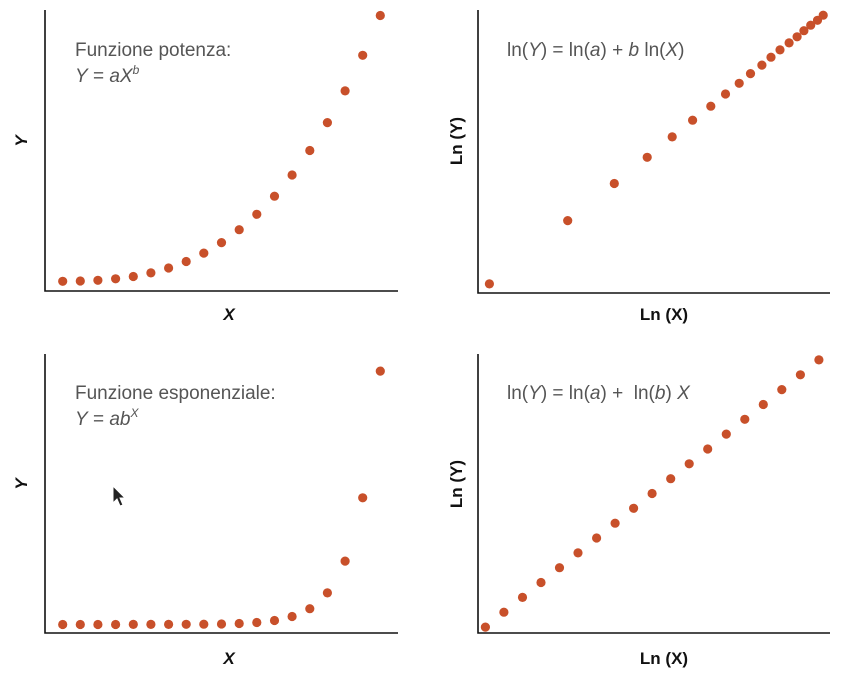 The height and width of the screenshot is (682, 845). What do you see at coordinates (229, 658) in the screenshot?
I see `x-axis-label-exponential: X` at bounding box center [229, 658].